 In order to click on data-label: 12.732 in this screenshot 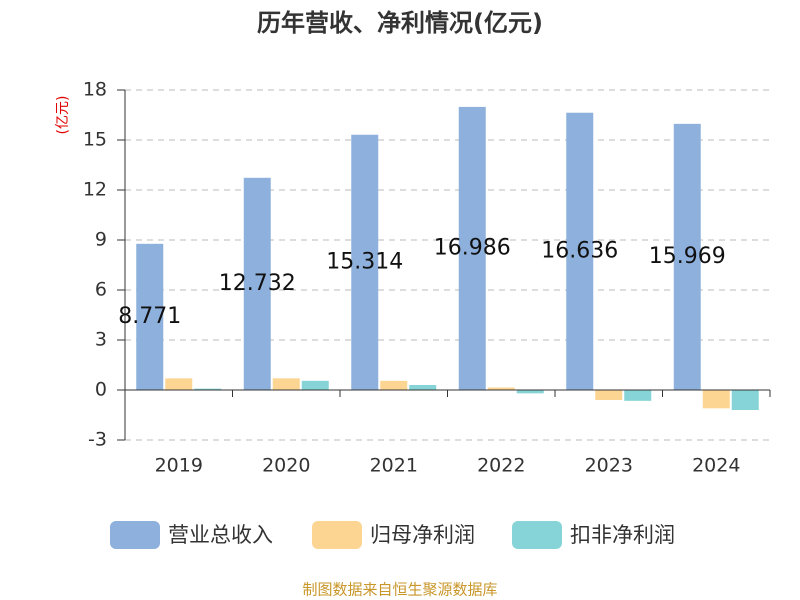, I will do `click(257, 283)`.